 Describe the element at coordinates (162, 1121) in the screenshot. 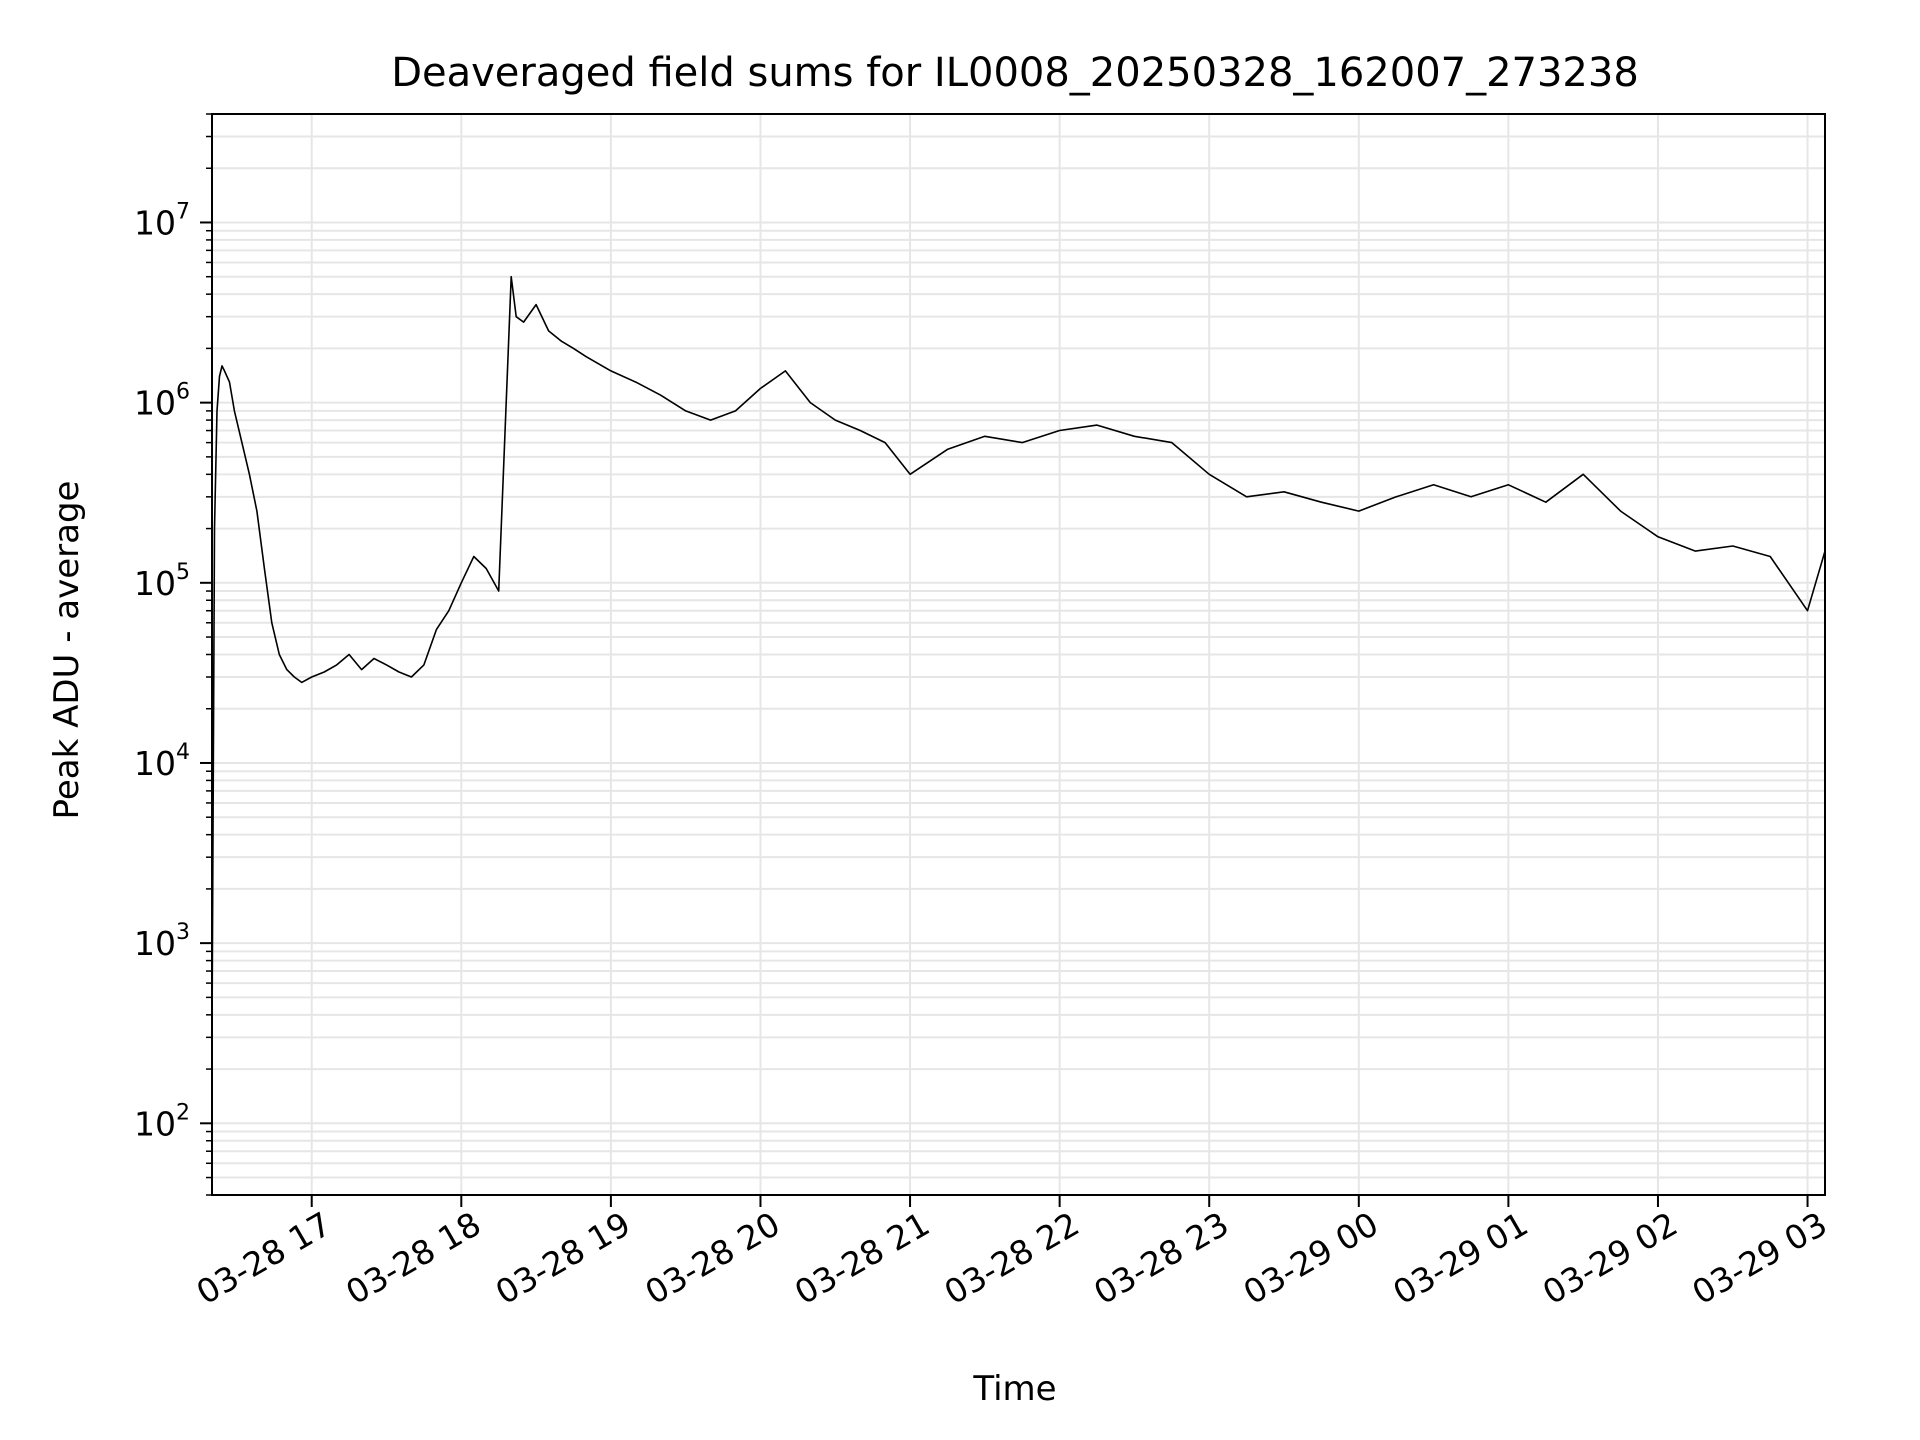

I see `y-tick-label: 10²` at that location.